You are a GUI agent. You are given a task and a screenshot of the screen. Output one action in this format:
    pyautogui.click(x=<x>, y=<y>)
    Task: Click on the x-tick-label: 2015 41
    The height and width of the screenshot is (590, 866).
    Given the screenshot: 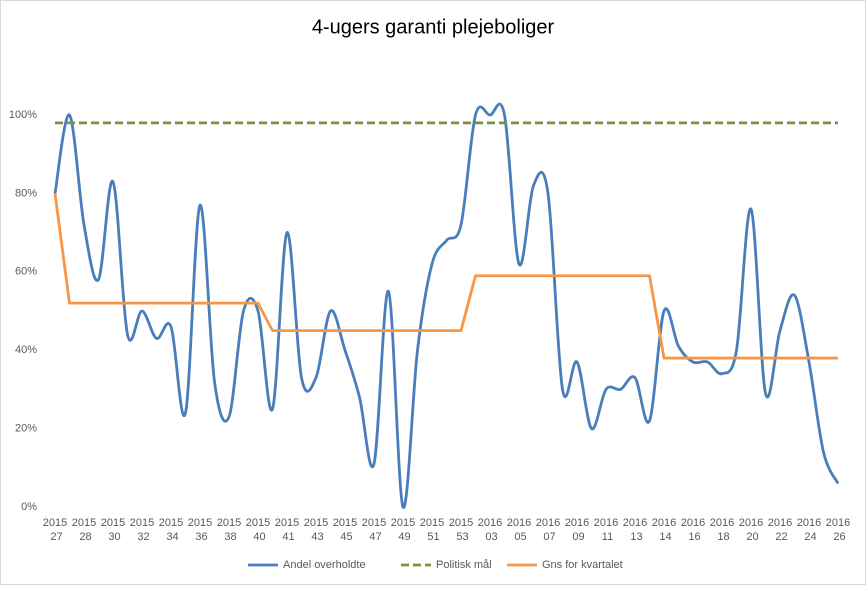 What is the action you would take?
    pyautogui.click(x=287, y=530)
    